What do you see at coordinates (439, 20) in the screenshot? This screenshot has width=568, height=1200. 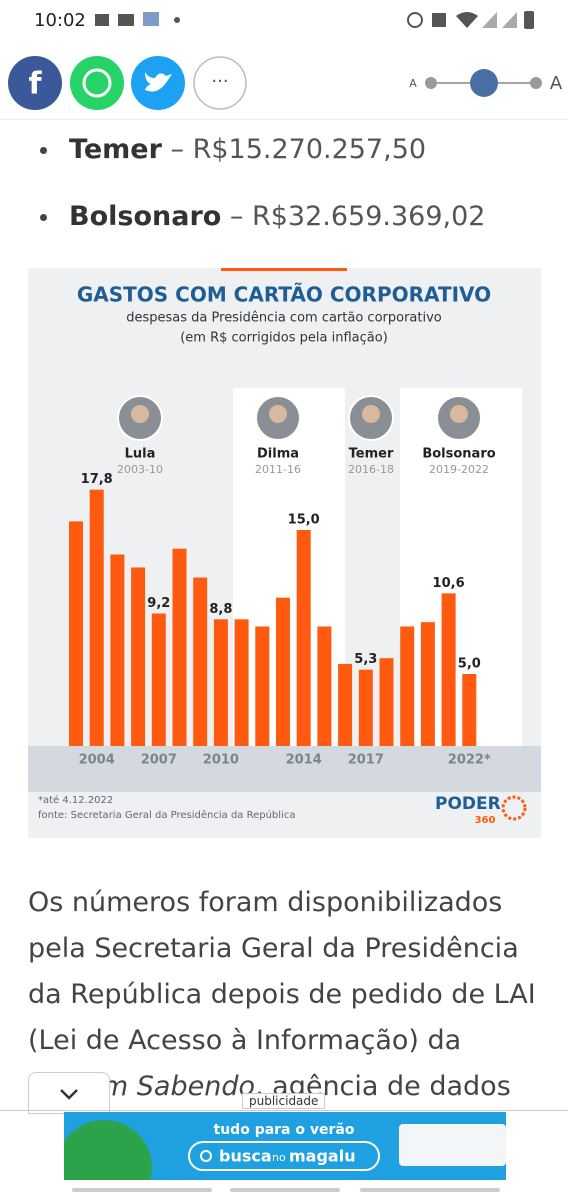 I see `mute-icon` at bounding box center [439, 20].